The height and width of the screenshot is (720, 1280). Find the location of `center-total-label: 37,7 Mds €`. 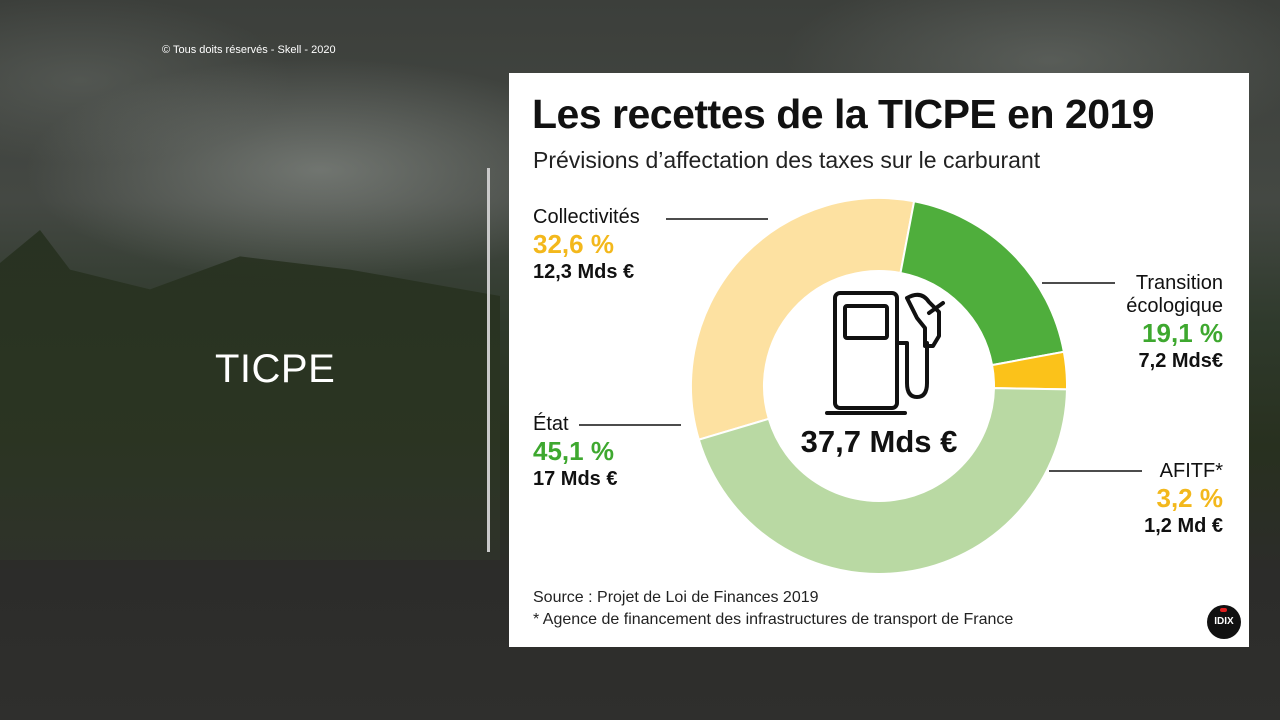

center-total-label: 37,7 Mds € is located at coordinates (879, 441).